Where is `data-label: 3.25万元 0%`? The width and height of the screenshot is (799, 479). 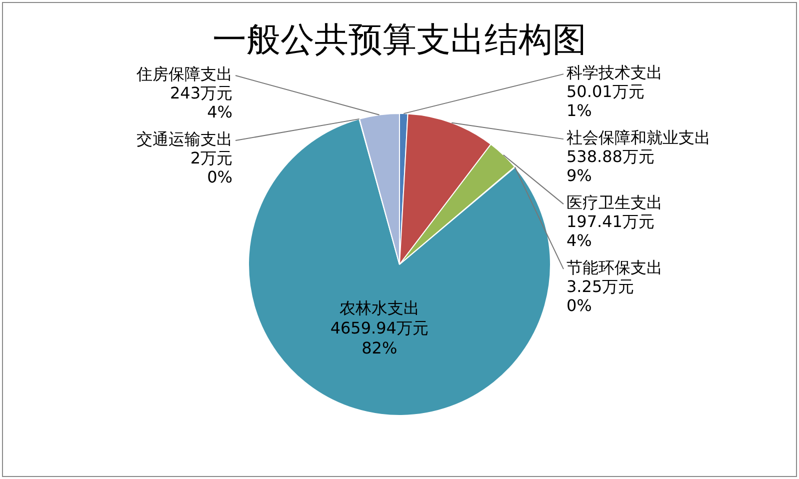 data-label: 3.25万元 0% is located at coordinates (600, 296).